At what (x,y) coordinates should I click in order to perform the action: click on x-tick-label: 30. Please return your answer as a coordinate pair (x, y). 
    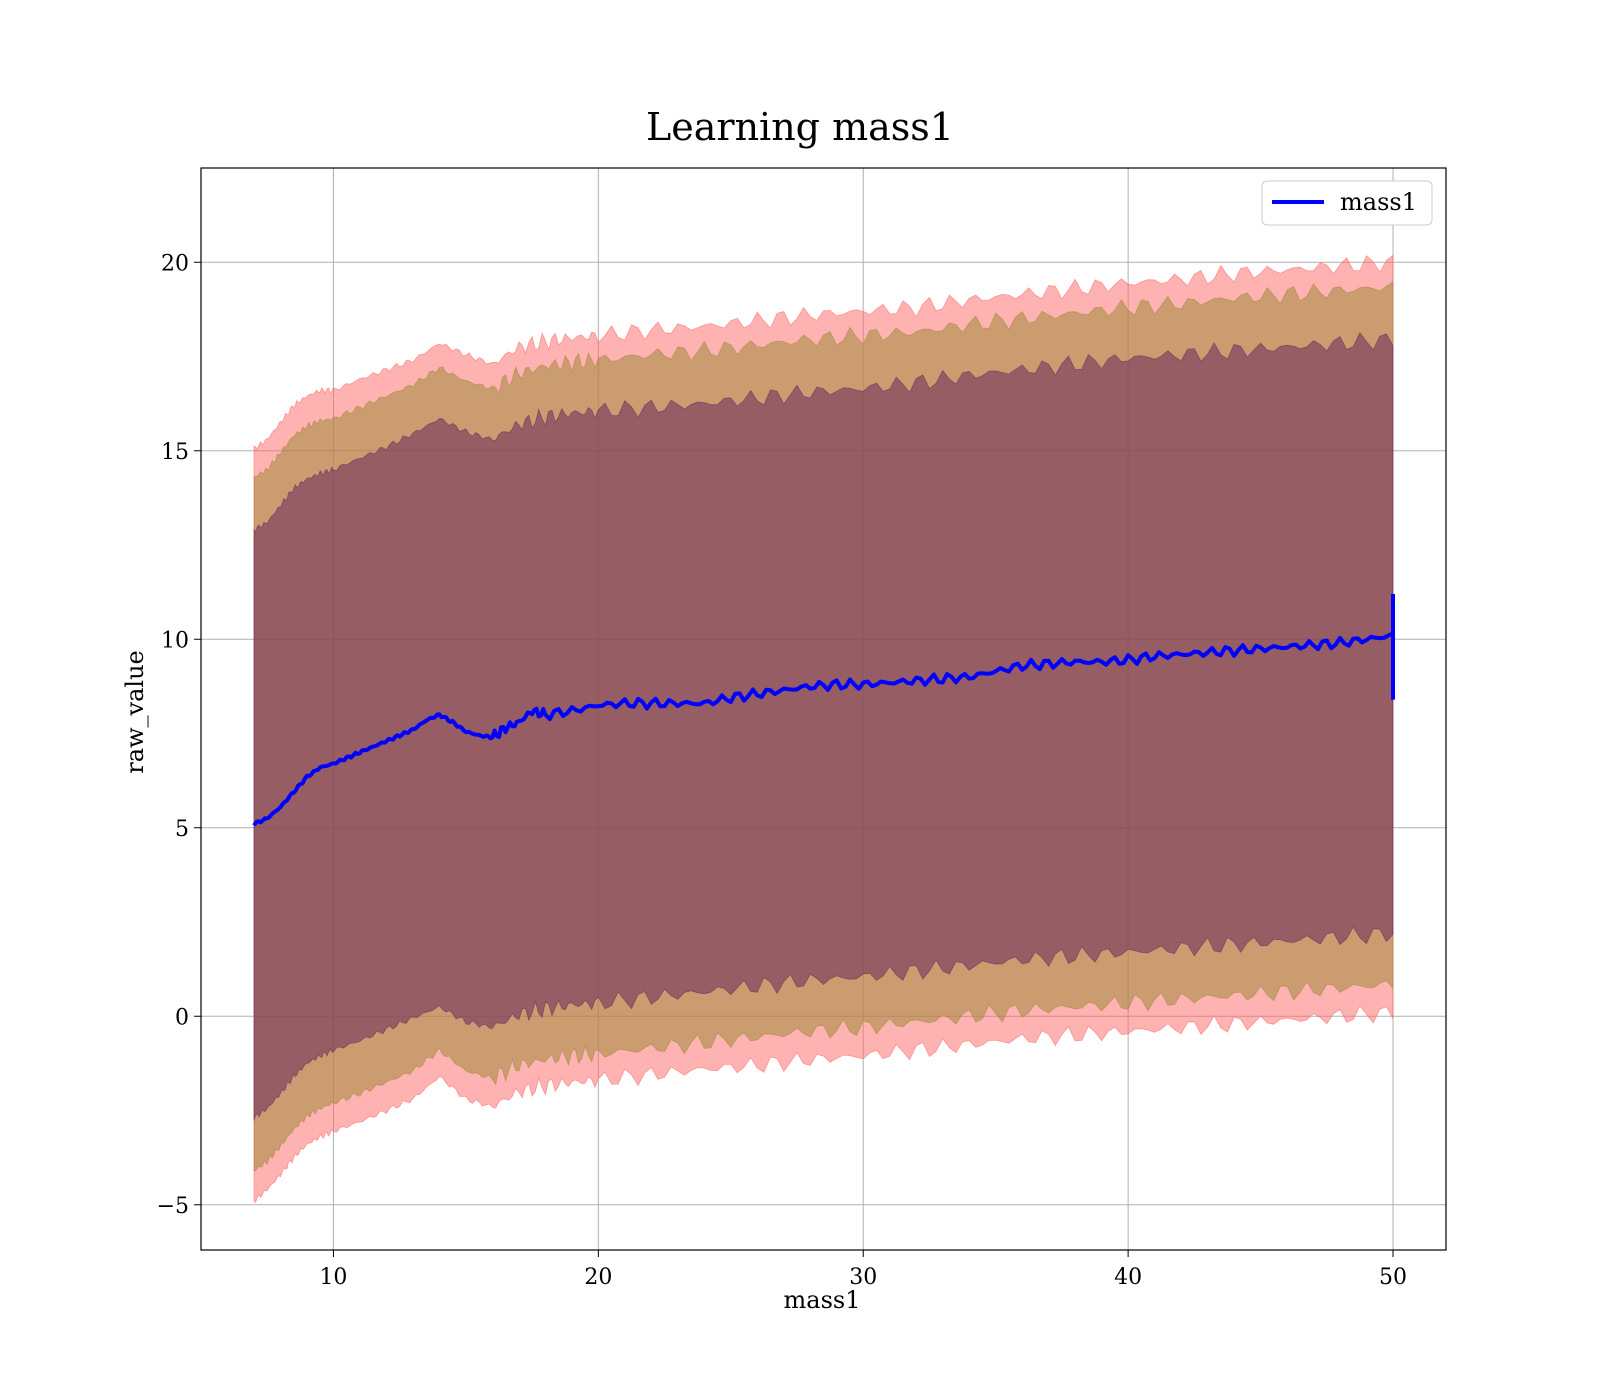
    Looking at the image, I should click on (863, 1277).